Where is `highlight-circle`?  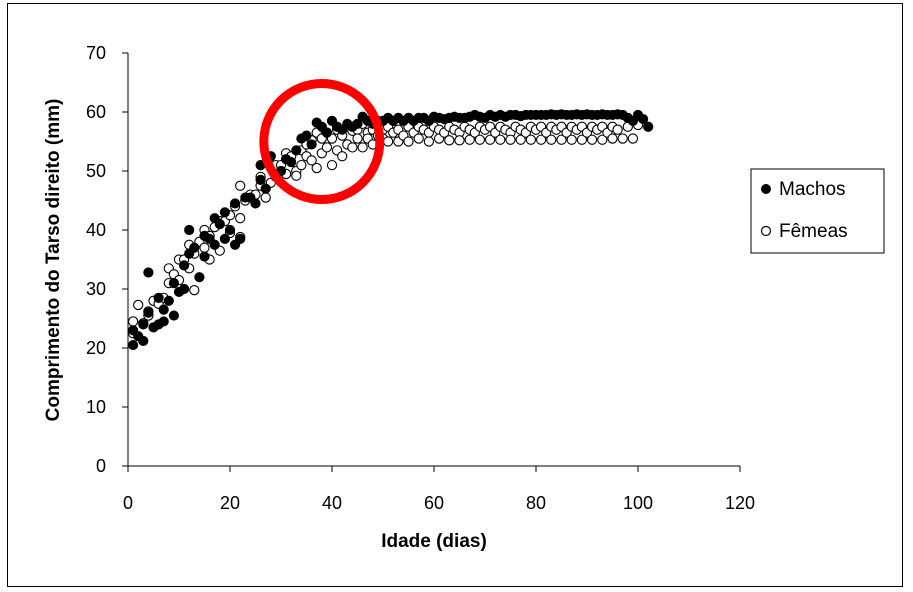 highlight-circle is located at coordinates (322, 141).